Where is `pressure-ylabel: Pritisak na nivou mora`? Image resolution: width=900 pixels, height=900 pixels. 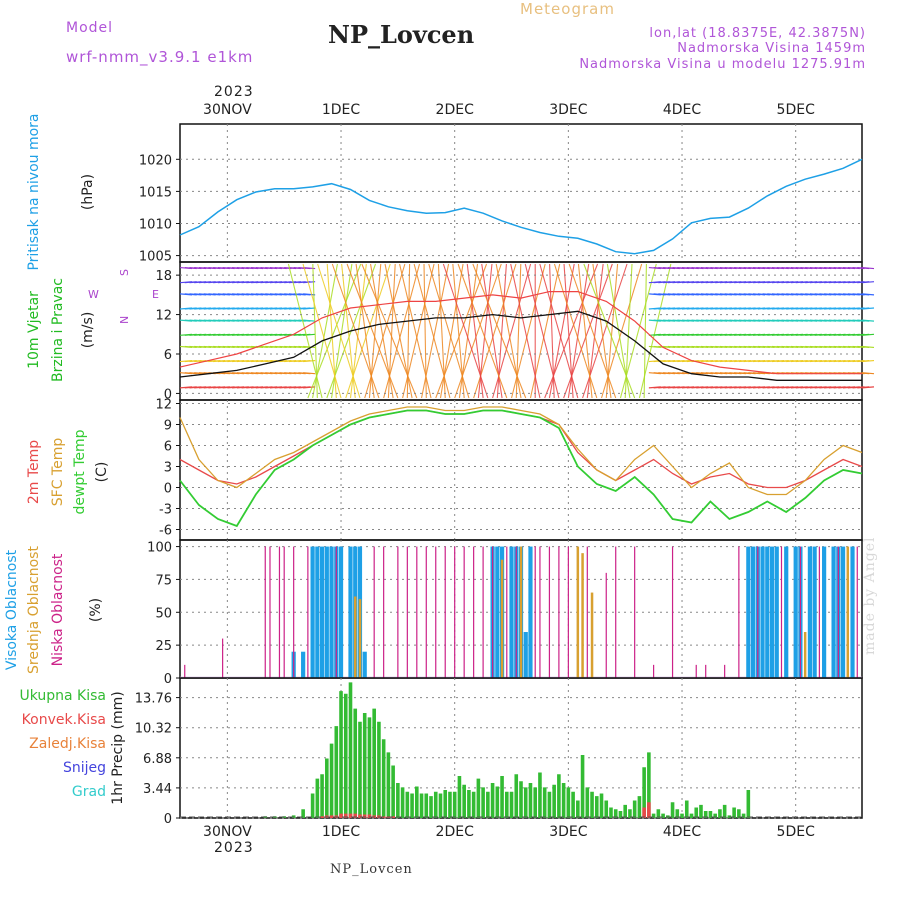 pressure-ylabel: Pritisak na nivou mora is located at coordinates (34, 191).